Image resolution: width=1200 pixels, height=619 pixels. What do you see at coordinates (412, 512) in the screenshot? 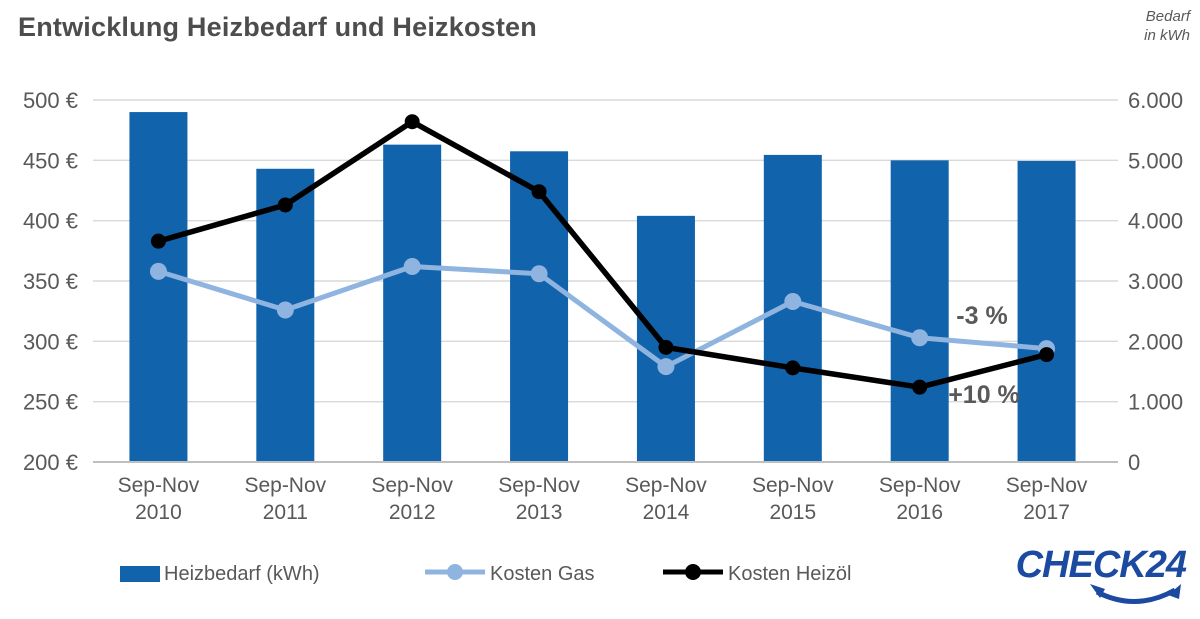
I see `x-axis-label-year: 2012` at bounding box center [412, 512].